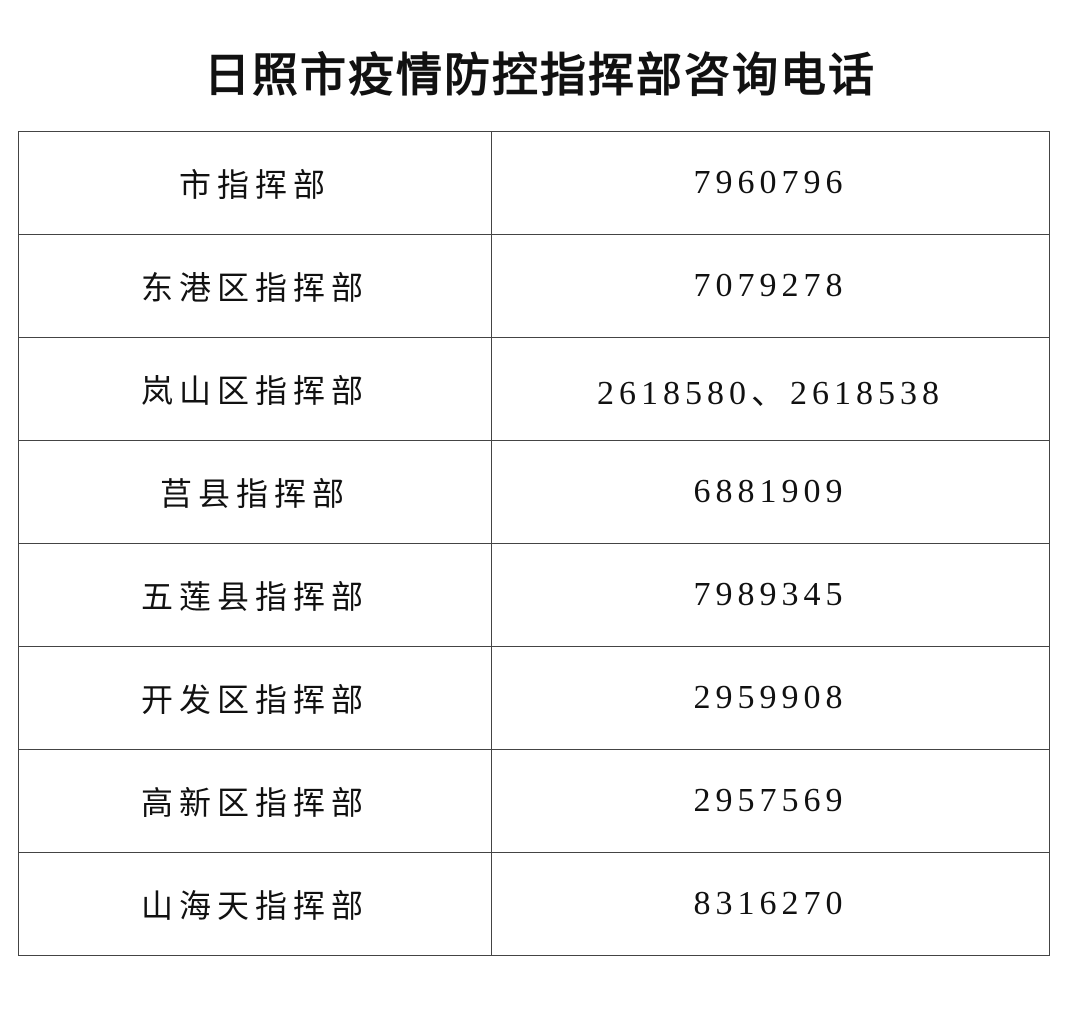 This screenshot has width=1080, height=1013. I want to click on table-row: 东港区指挥部 7079278, so click(534, 286).